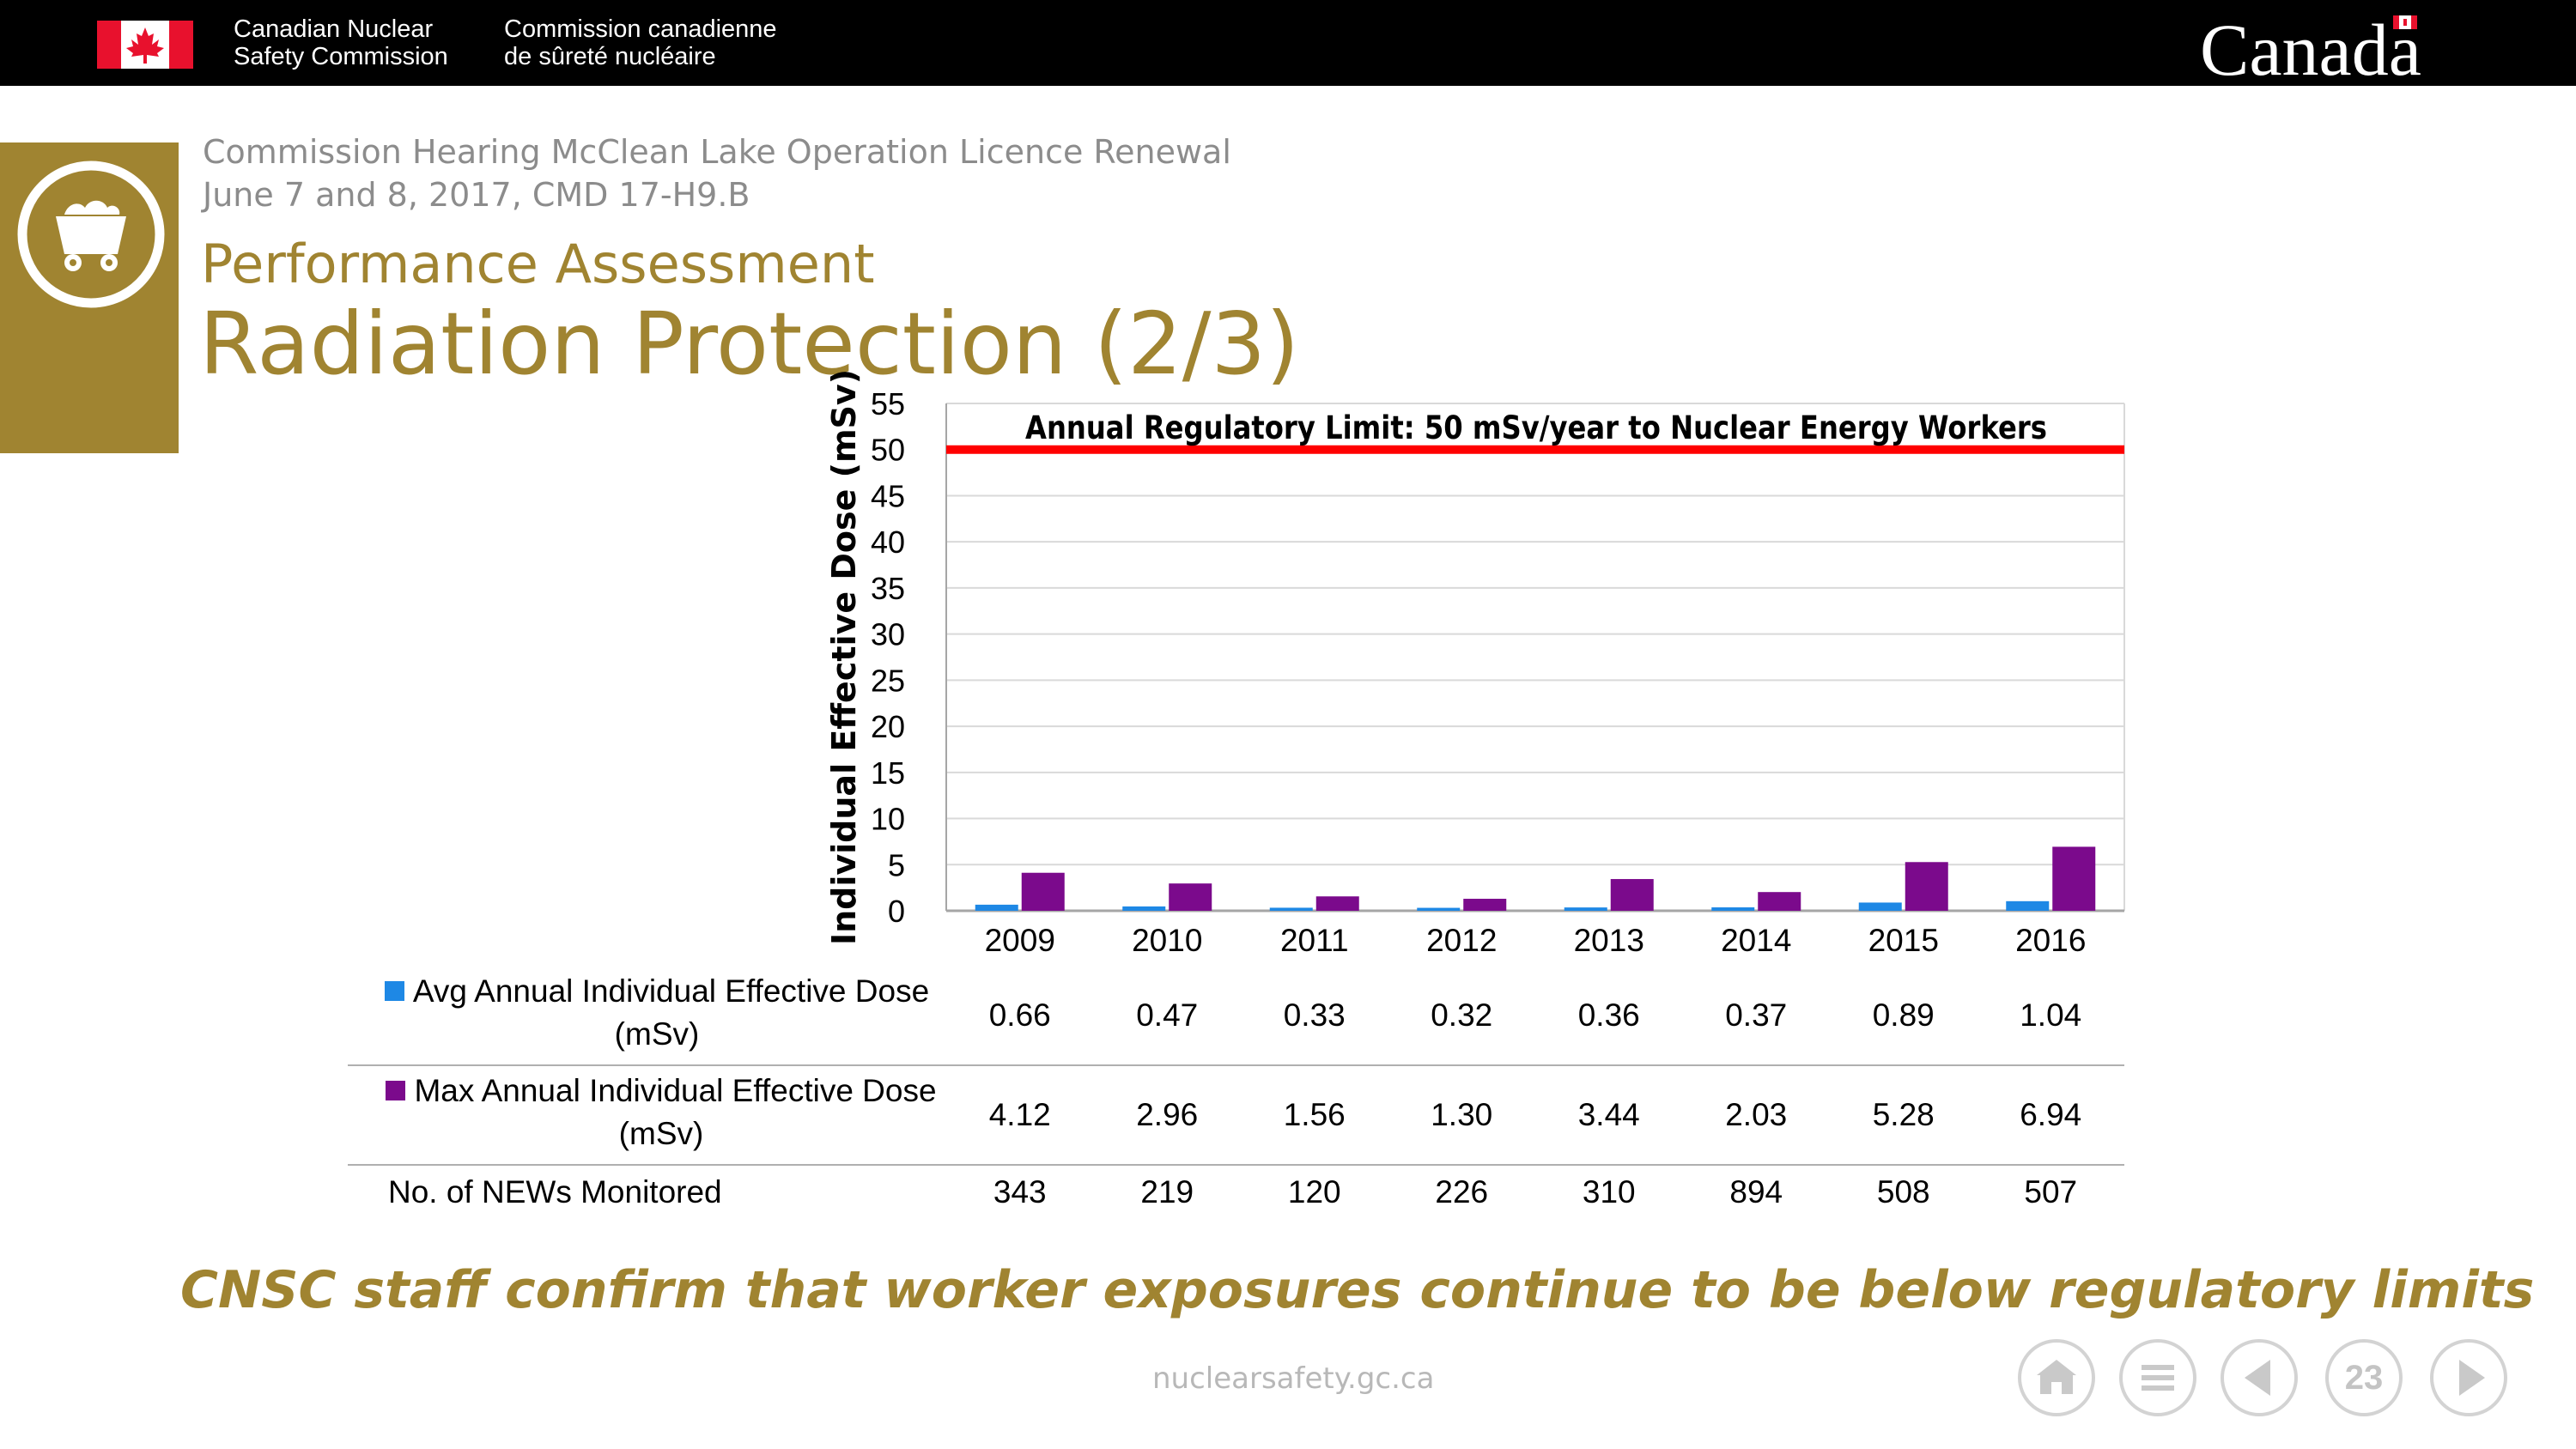 This screenshot has height=1449, width=2576. Describe the element at coordinates (2405, 22) in the screenshot. I see `wordmark-flag-icon` at that location.